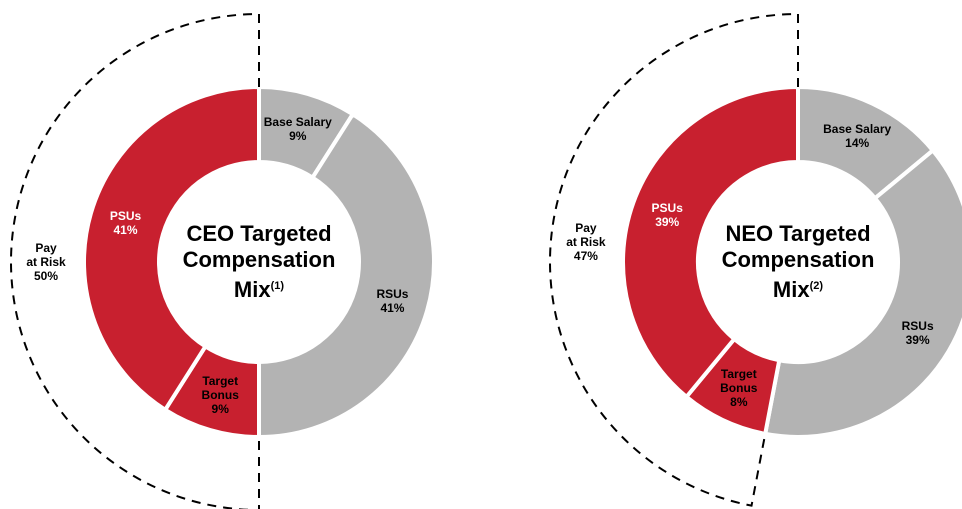  I want to click on pay-at-risk-value: 47%, so click(585, 255).